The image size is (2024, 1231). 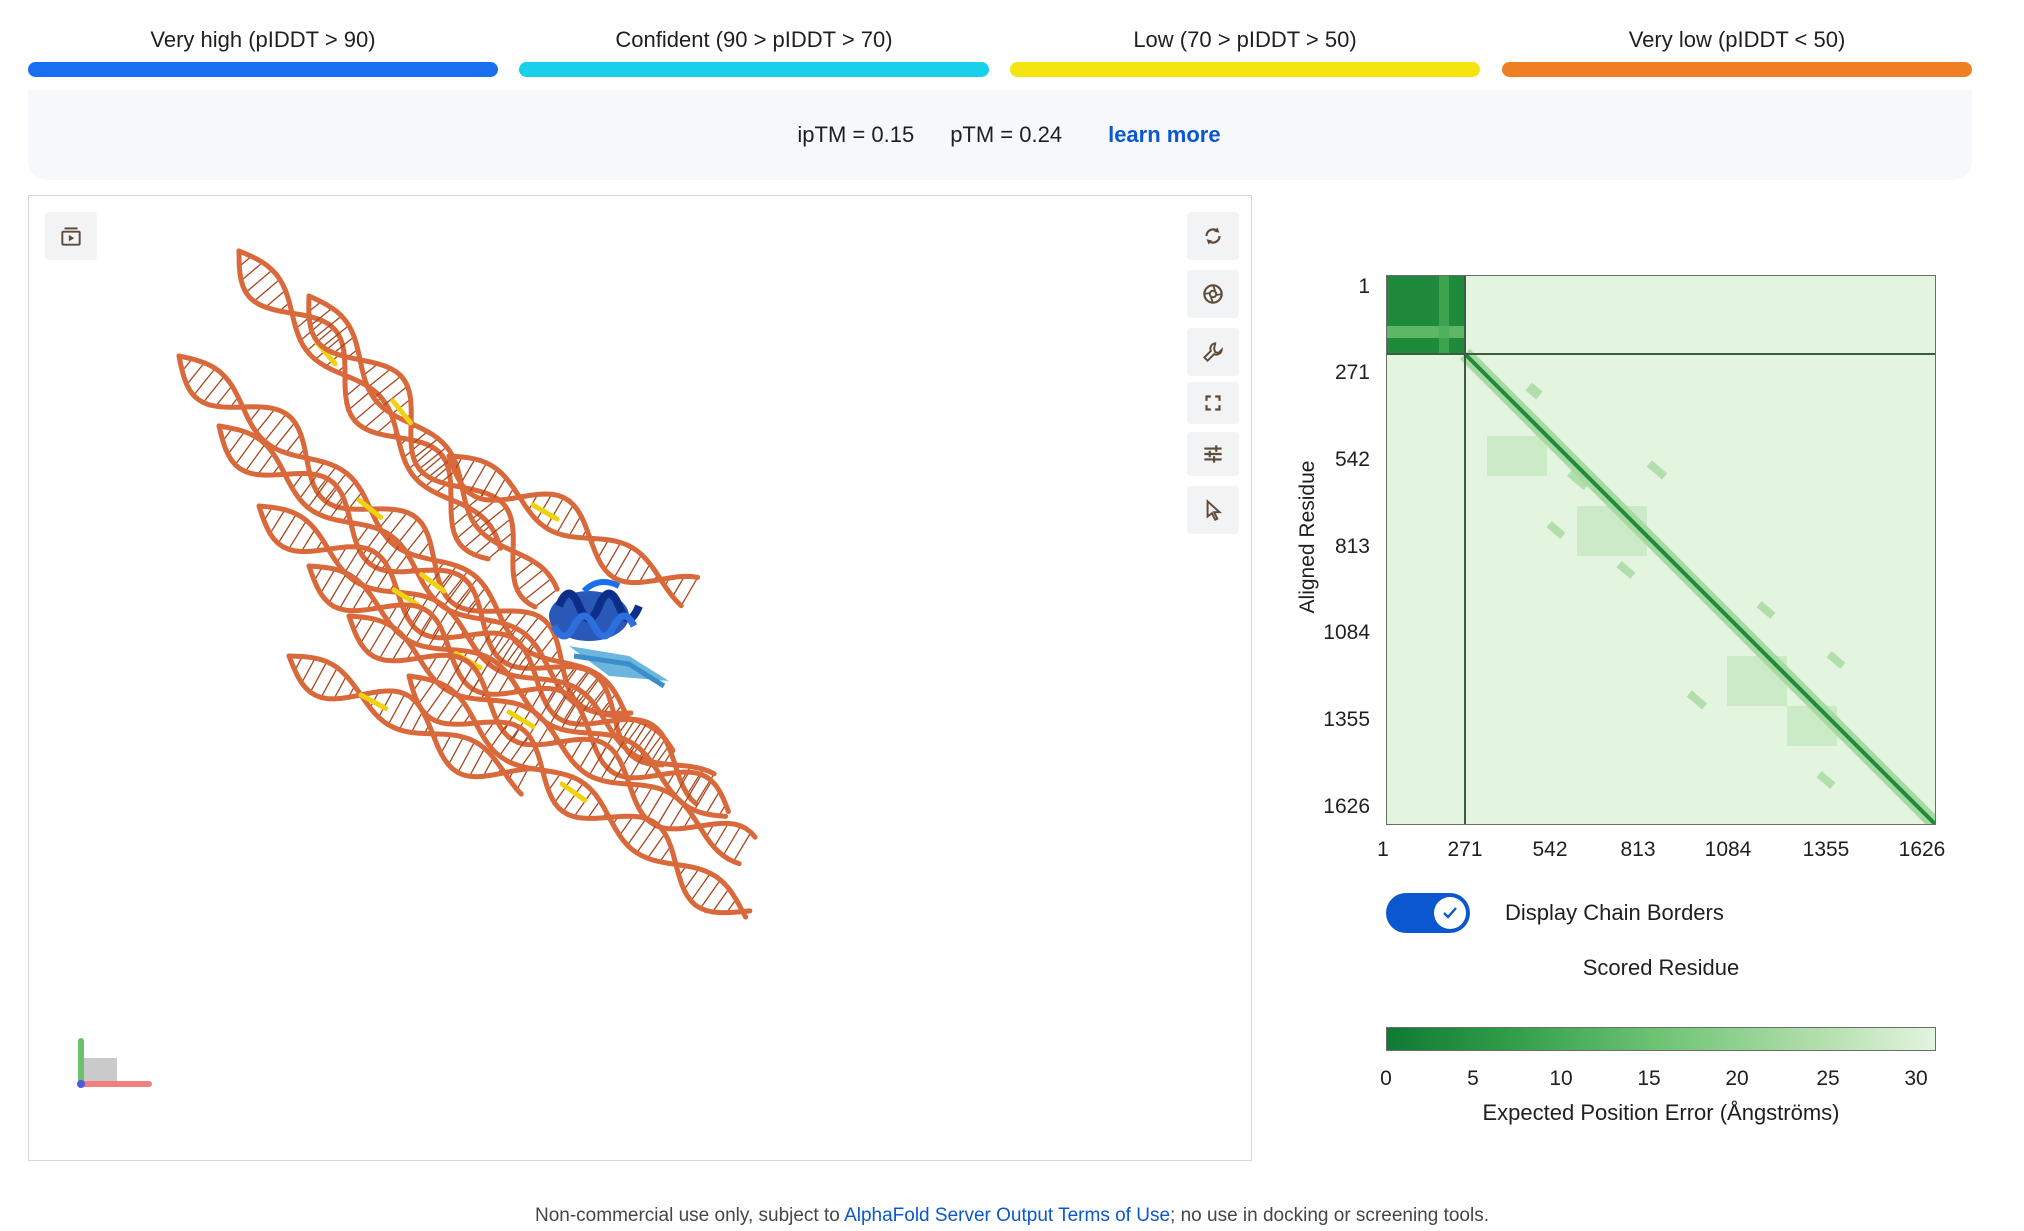 What do you see at coordinates (1661, 550) in the screenshot?
I see `pae-heatmap` at bounding box center [1661, 550].